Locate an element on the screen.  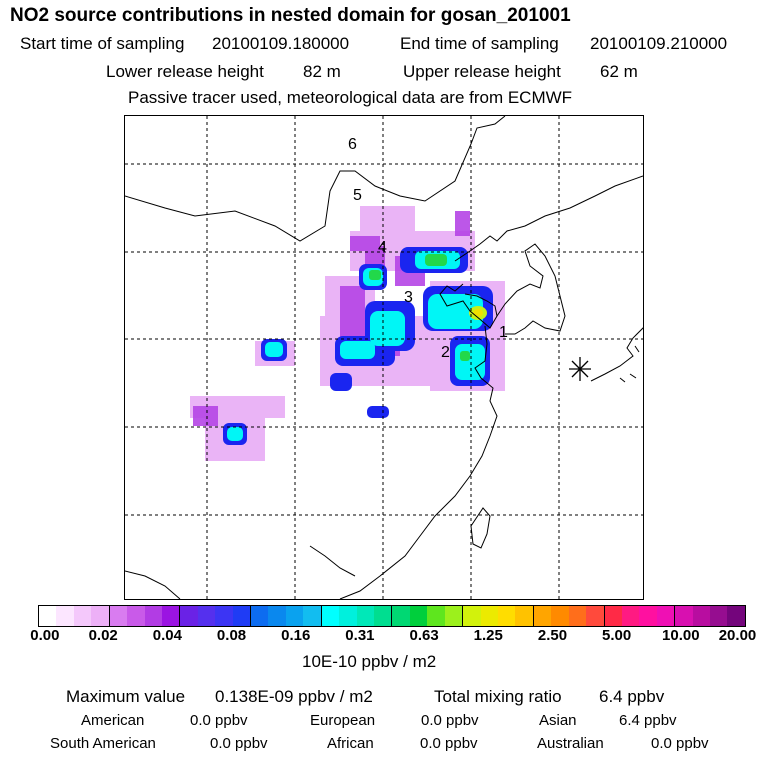
colorbar-tick-label: 0.63 is located at coordinates (424, 635).